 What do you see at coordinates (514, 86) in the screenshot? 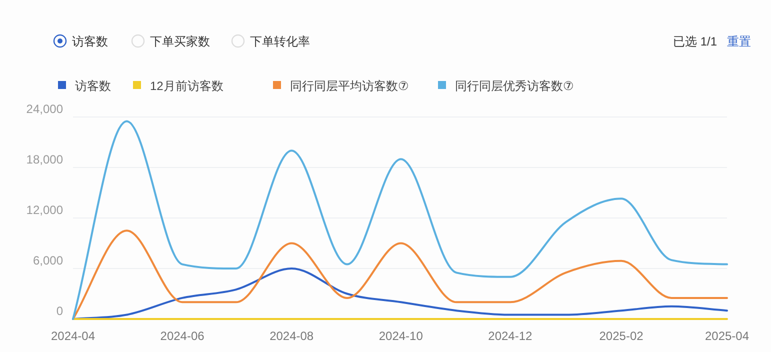
I see `legend-label: 同行同层优秀访客数⑦` at bounding box center [514, 86].